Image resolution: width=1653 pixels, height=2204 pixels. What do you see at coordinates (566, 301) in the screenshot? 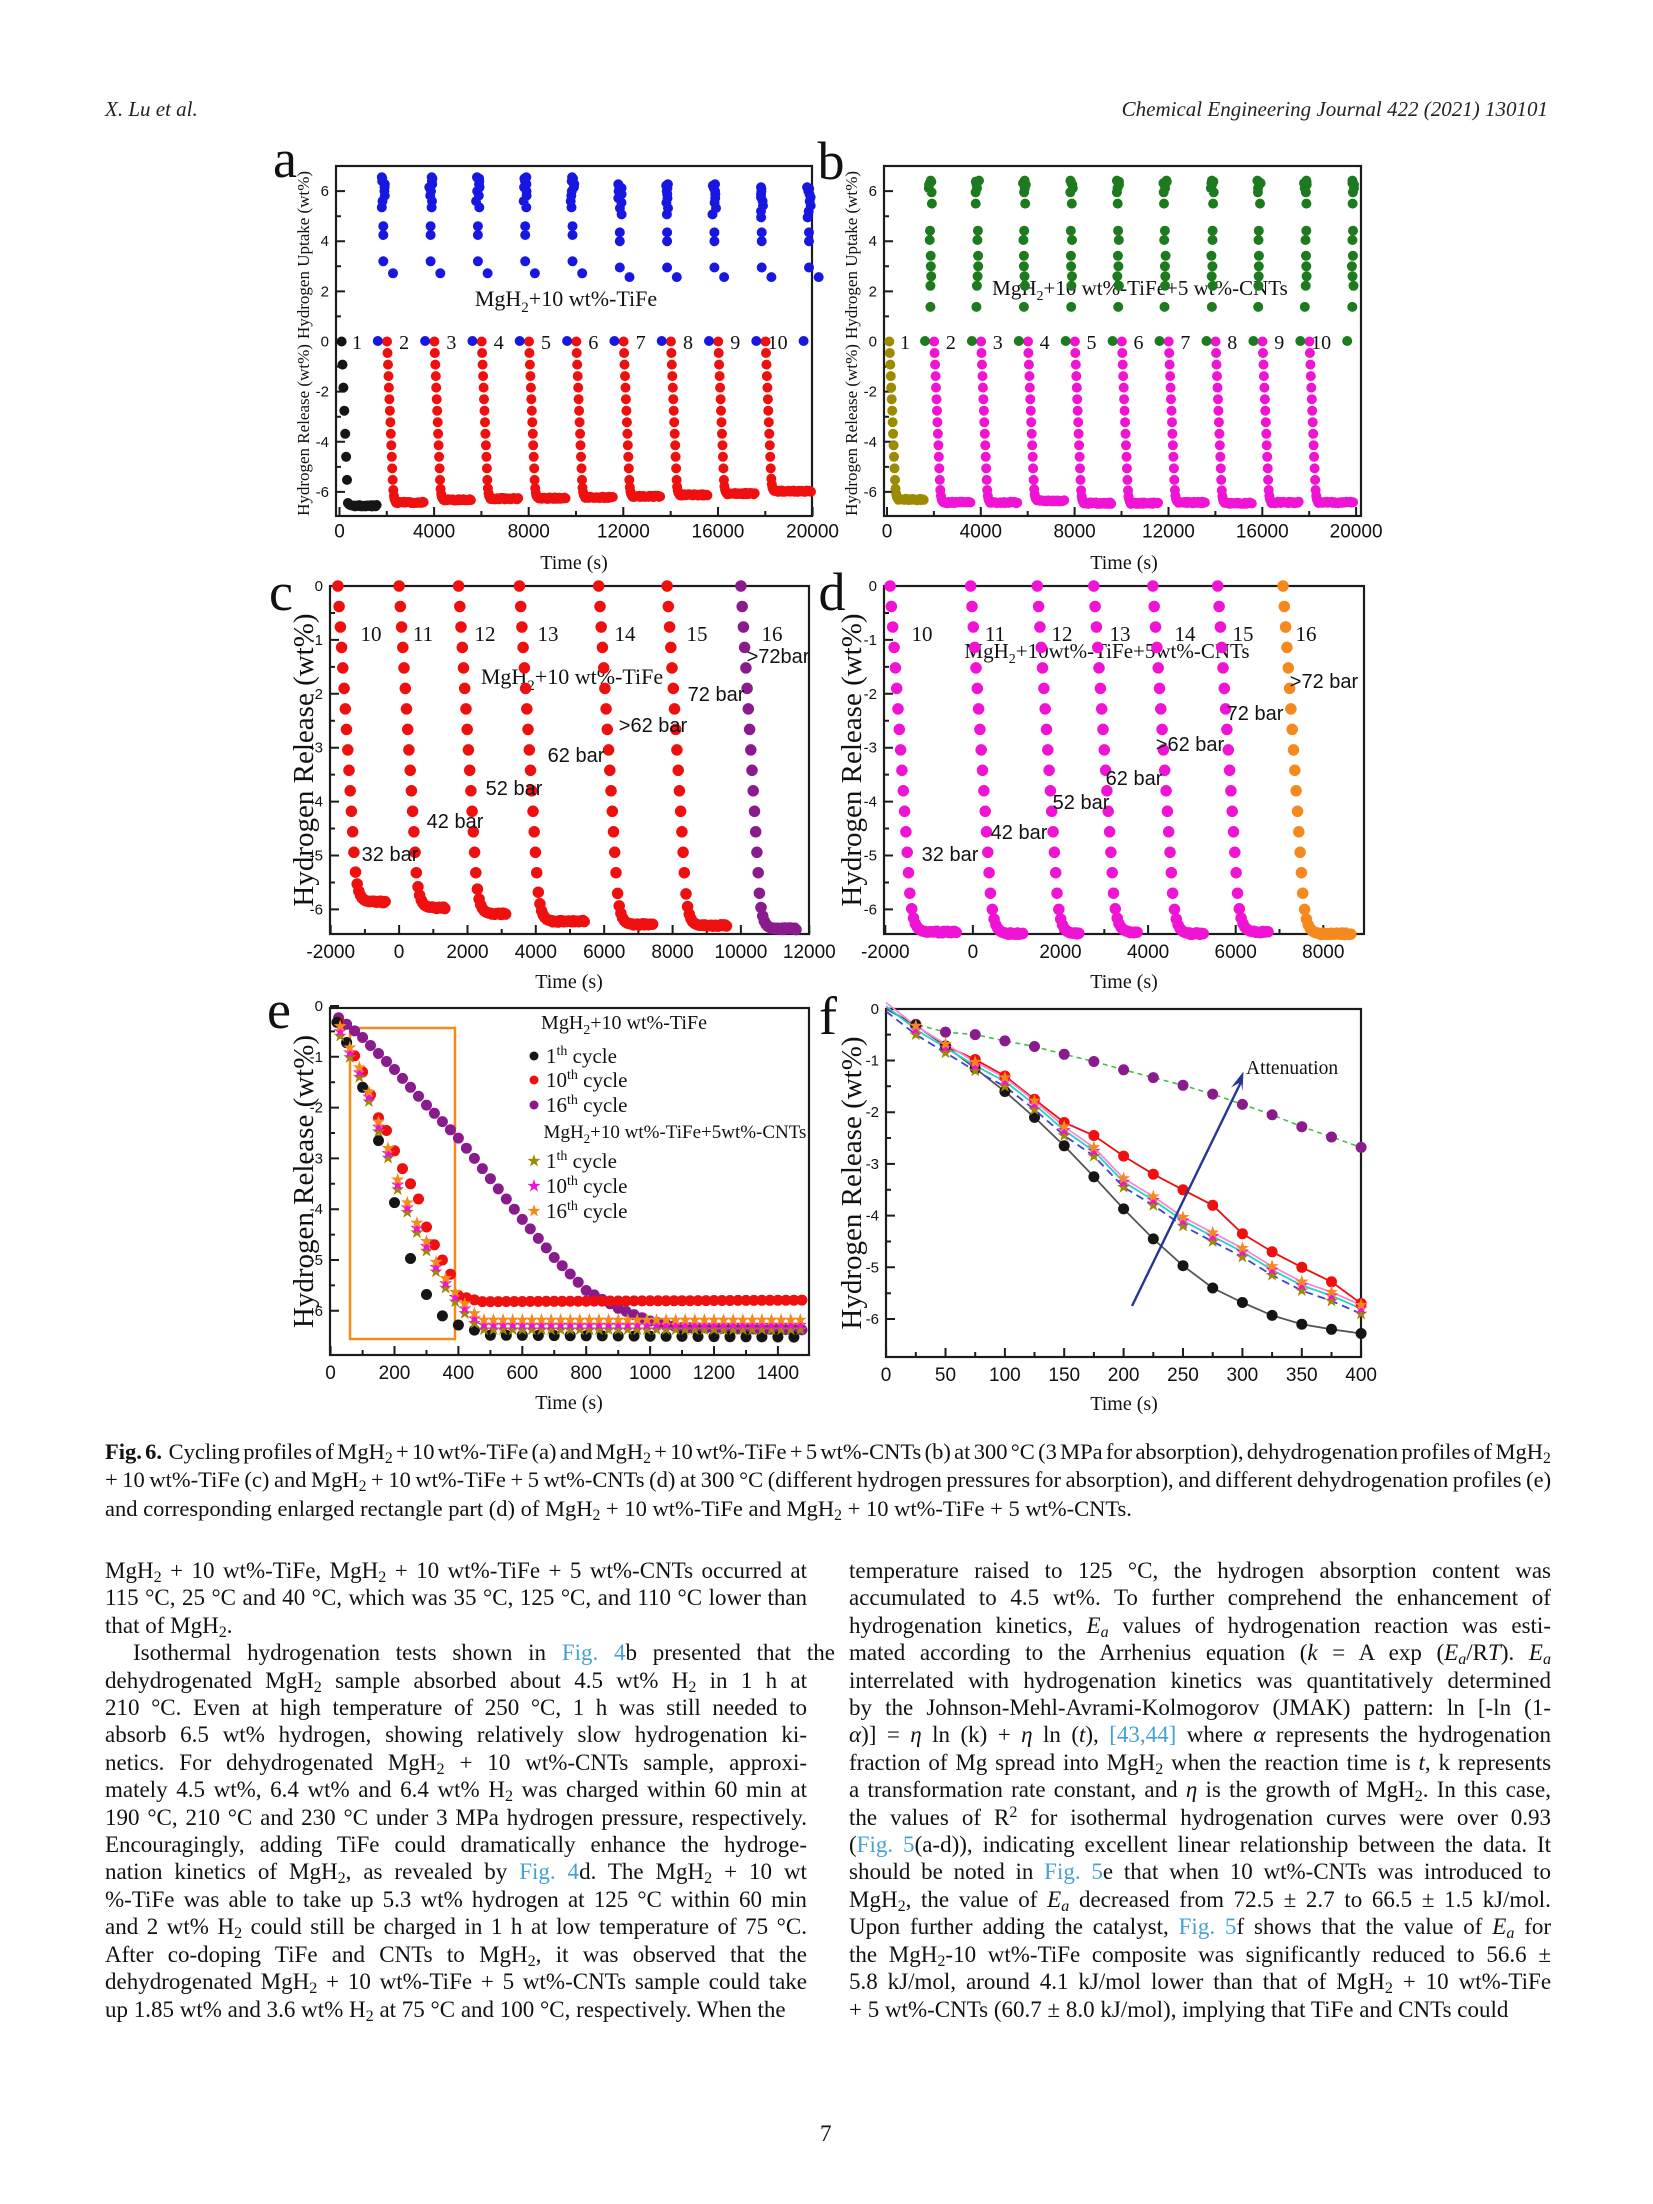
I see `svg-text: MgH2+10 wt%-TiFe` at bounding box center [566, 301].